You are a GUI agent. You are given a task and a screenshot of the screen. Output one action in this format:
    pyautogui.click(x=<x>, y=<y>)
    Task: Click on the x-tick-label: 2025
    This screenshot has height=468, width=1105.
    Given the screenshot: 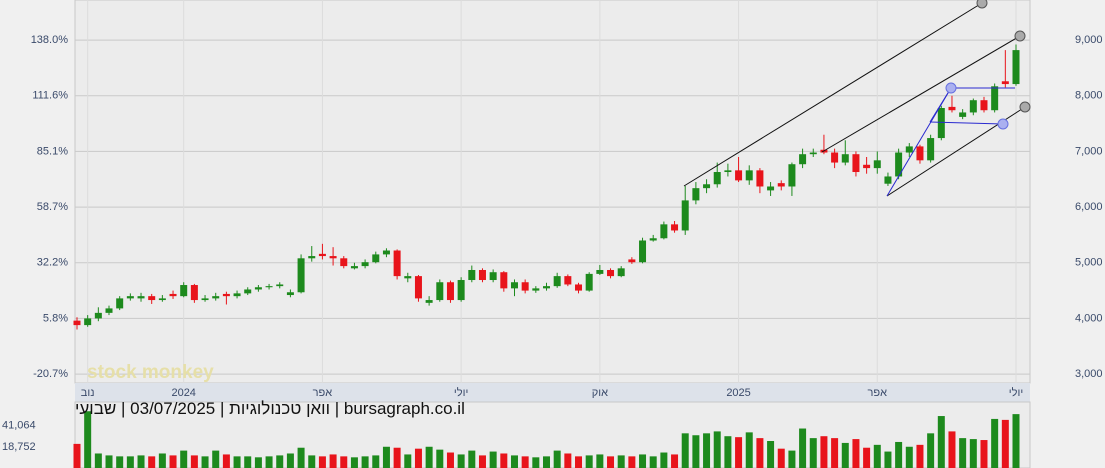 What is the action you would take?
    pyautogui.click(x=738, y=393)
    